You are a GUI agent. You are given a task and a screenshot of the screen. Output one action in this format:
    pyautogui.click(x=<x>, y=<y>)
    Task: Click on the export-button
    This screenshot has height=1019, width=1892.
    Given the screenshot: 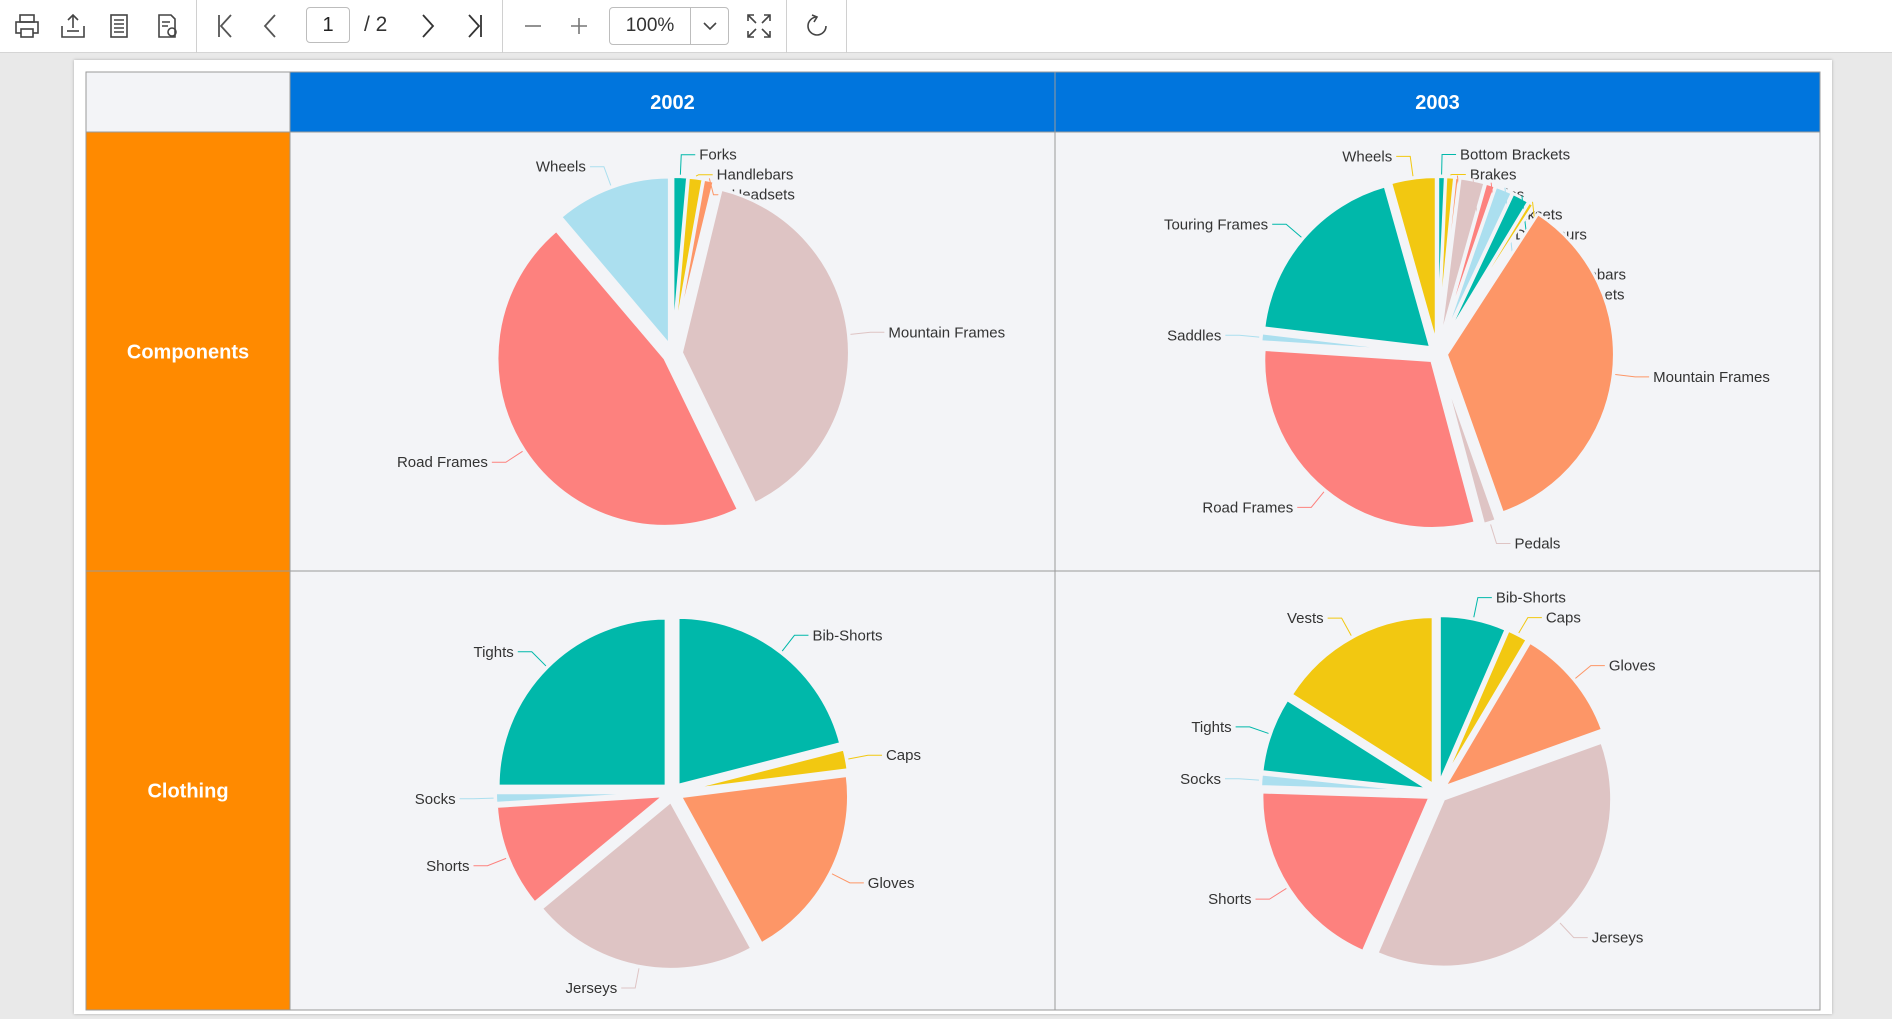 What is the action you would take?
    pyautogui.click(x=73, y=26)
    